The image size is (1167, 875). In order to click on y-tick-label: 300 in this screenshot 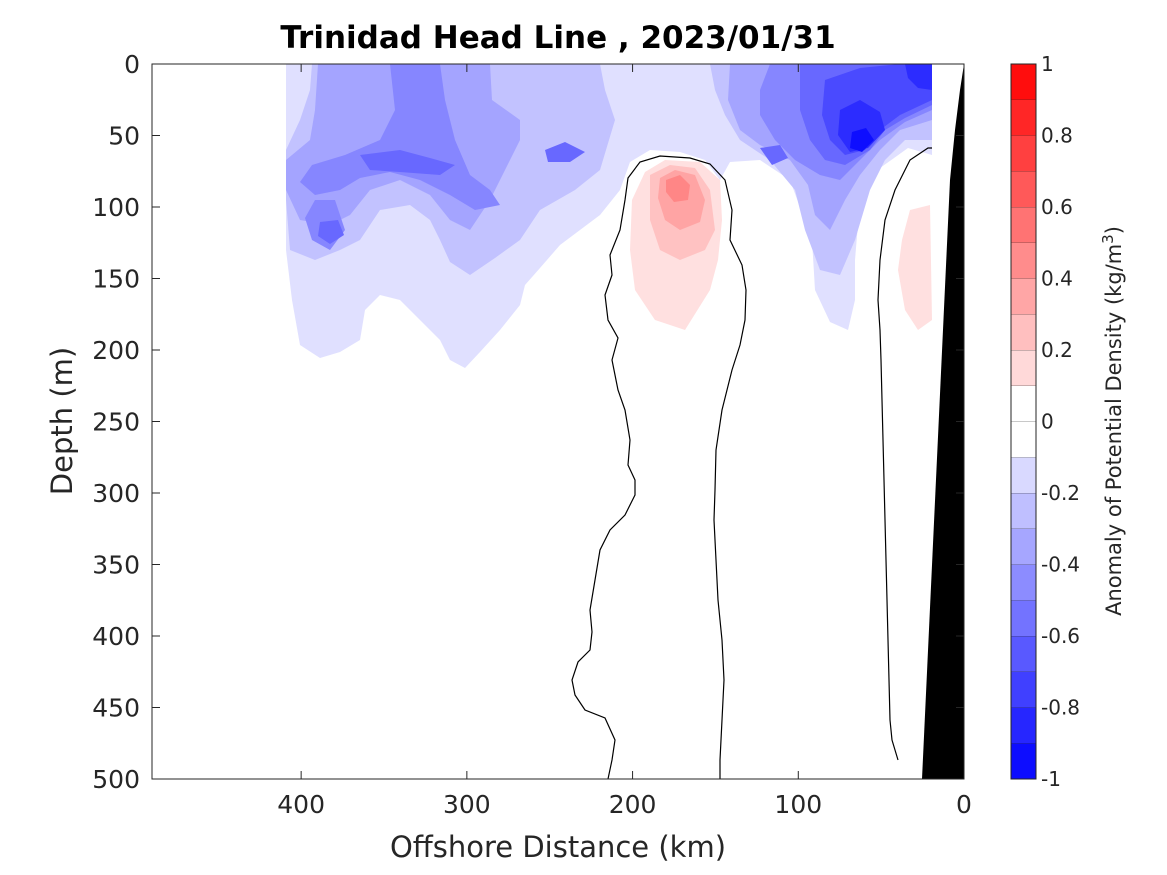, I will do `click(116, 493)`.